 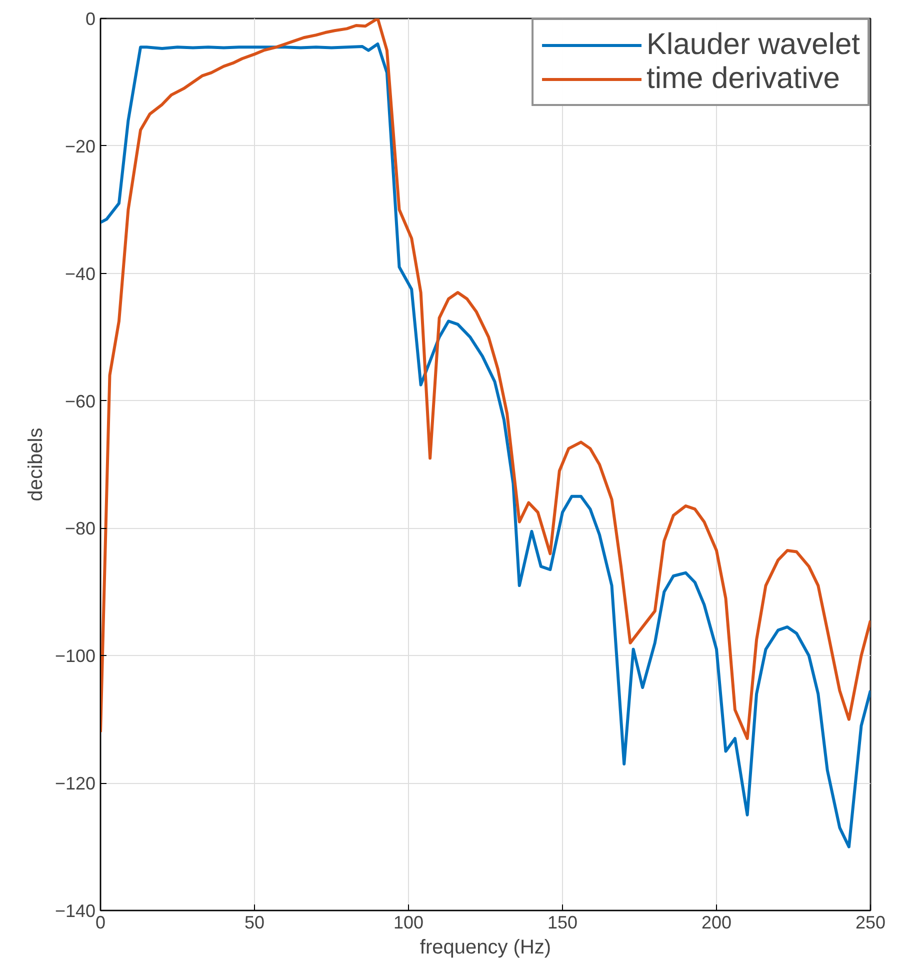 What do you see at coordinates (75, 784) in the screenshot?
I see `y-tick-label: −120` at bounding box center [75, 784].